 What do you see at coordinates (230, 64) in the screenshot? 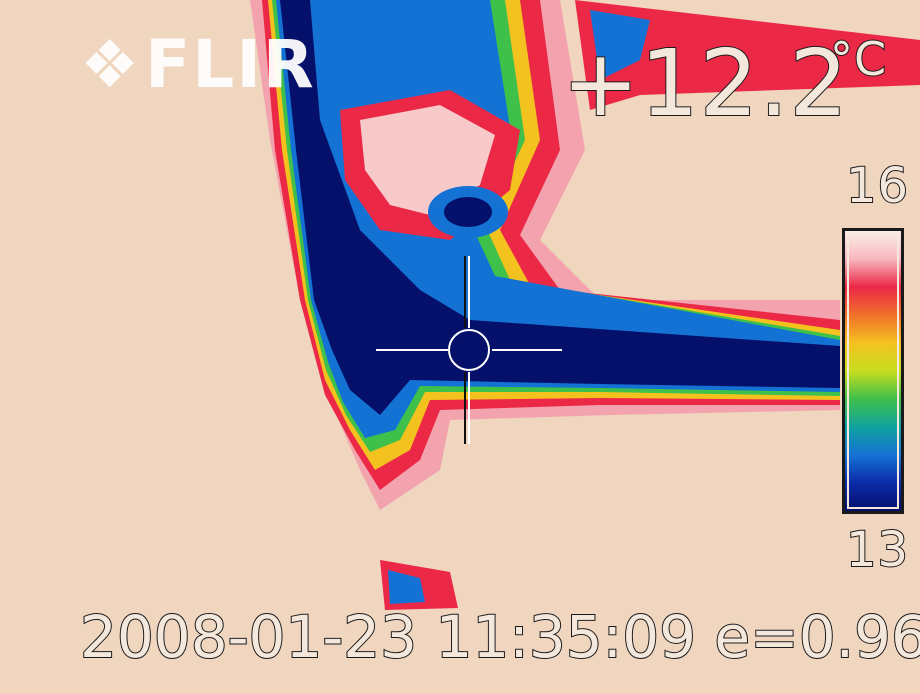
I see `flir-logo-text: FLIR` at bounding box center [230, 64].